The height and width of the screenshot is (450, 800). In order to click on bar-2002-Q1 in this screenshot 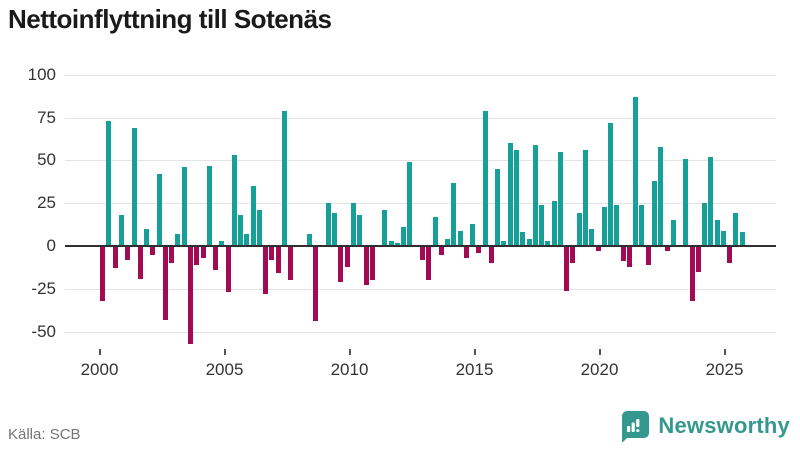, I will do `click(153, 250)`.